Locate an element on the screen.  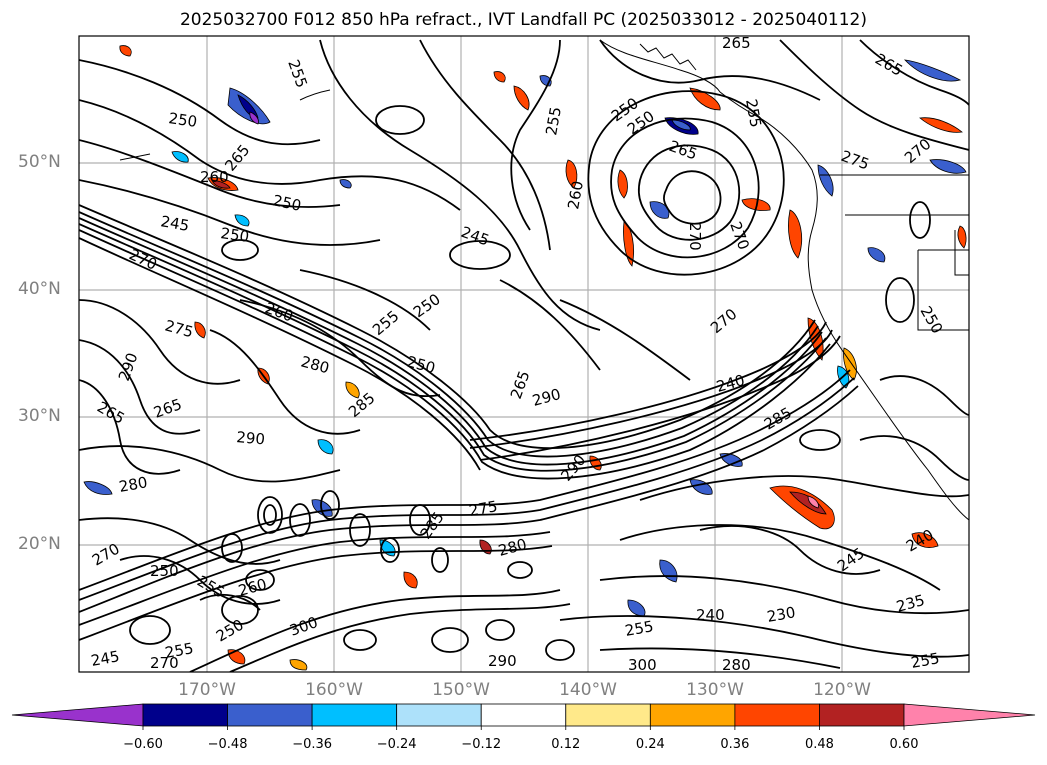
lon-label-160w: 160°W is located at coordinates (334, 690).